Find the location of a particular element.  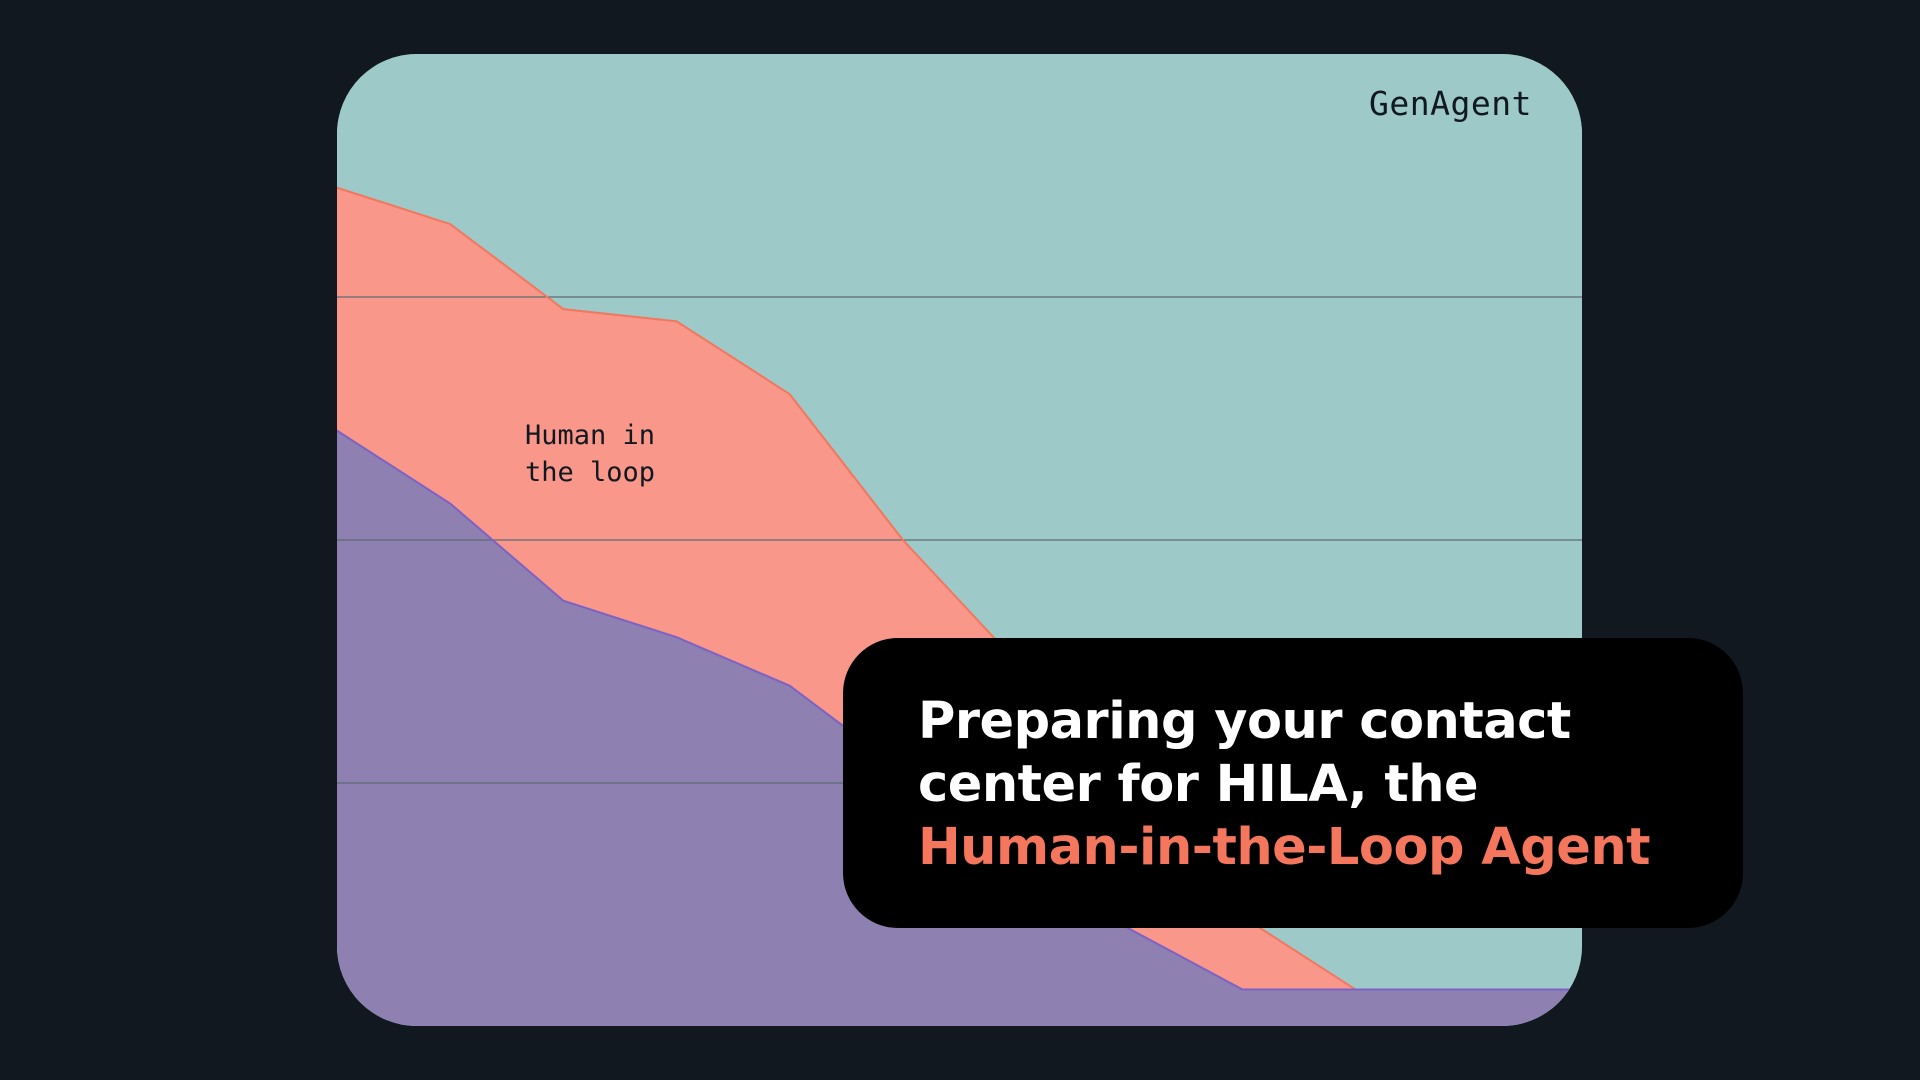

headline-line-2: center for HILA, the is located at coordinates (1198, 784).